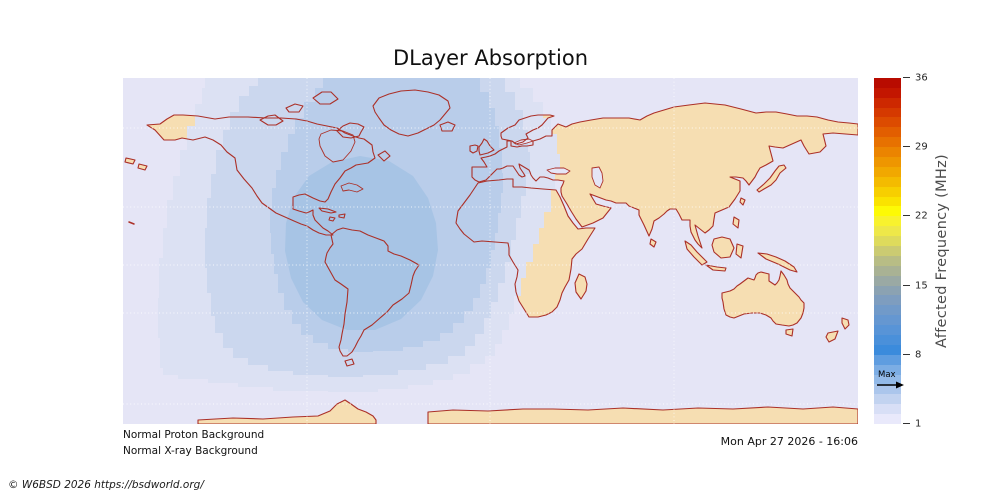 This screenshot has height=500, width=1000. What do you see at coordinates (131, 223) in the screenshot?
I see `island-hawaii` at bounding box center [131, 223].